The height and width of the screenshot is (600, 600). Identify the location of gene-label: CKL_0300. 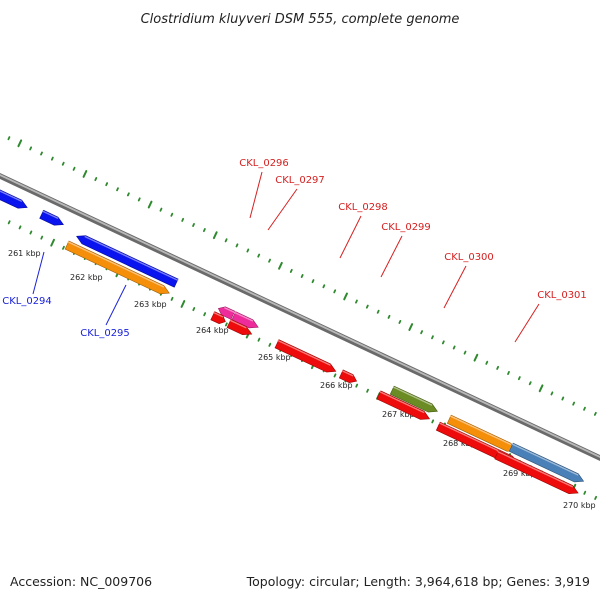
(469, 257).